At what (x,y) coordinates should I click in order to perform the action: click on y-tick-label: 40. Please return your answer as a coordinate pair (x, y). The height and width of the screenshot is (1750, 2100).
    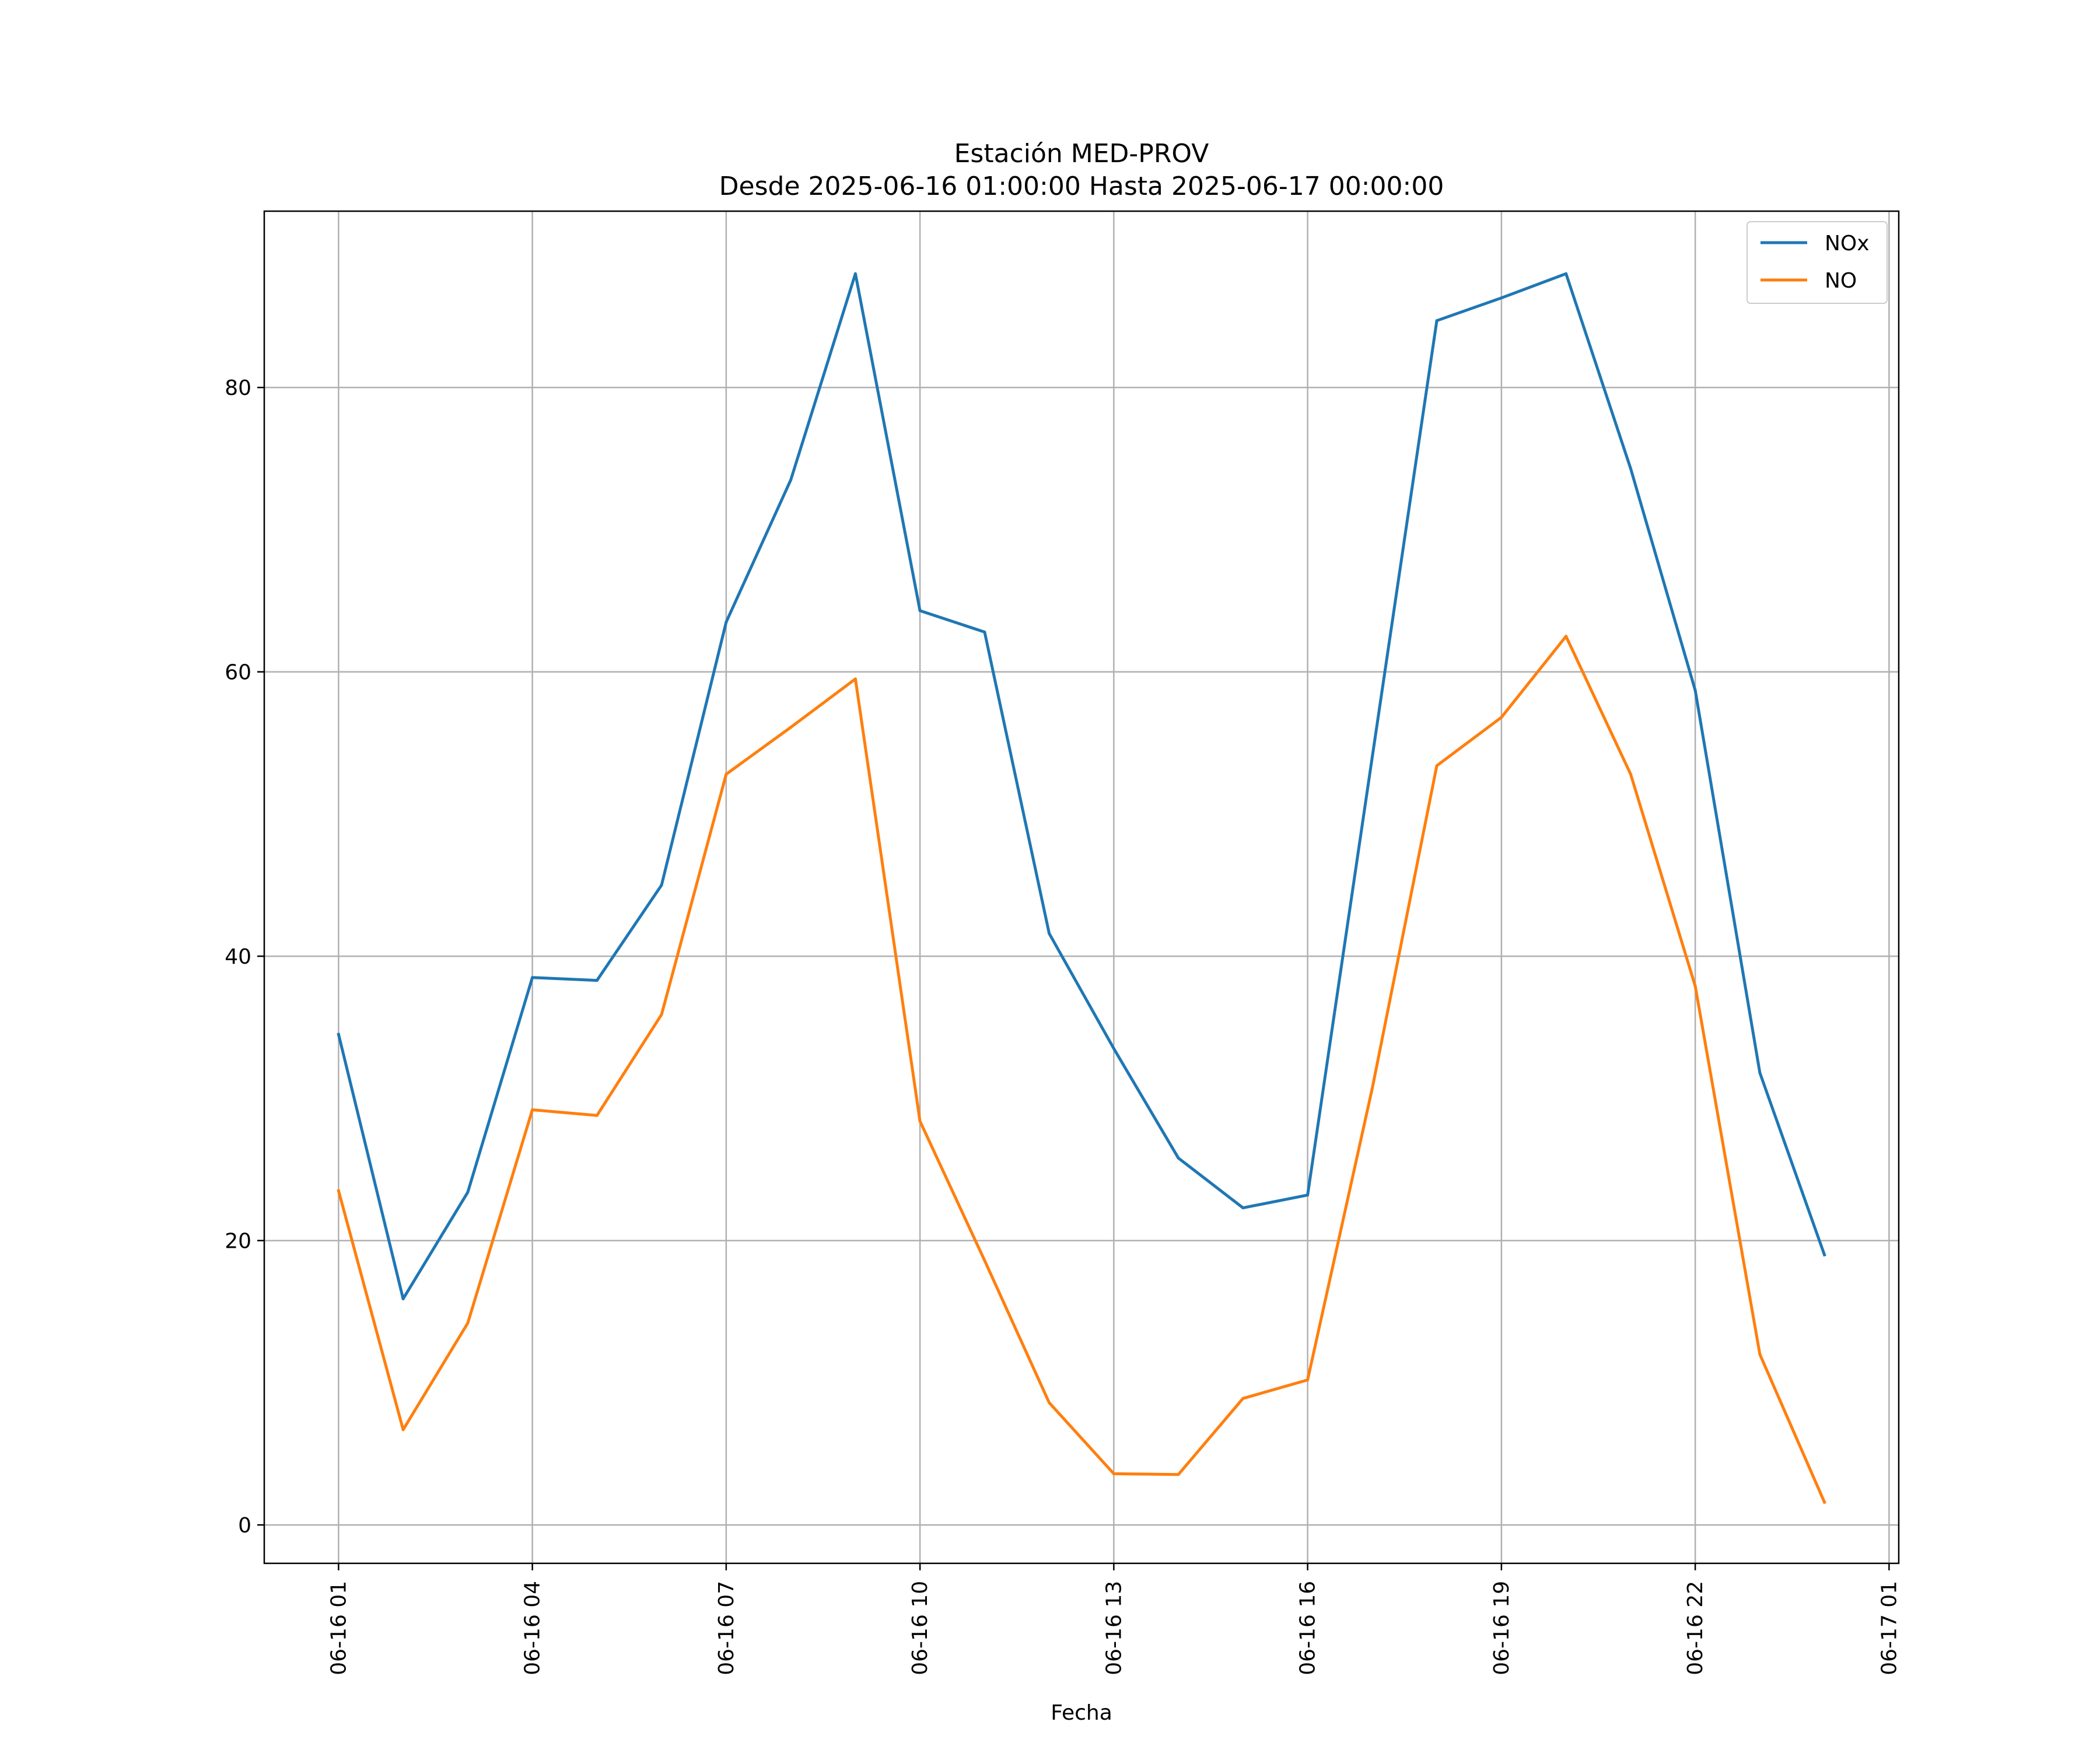
    Looking at the image, I should click on (238, 957).